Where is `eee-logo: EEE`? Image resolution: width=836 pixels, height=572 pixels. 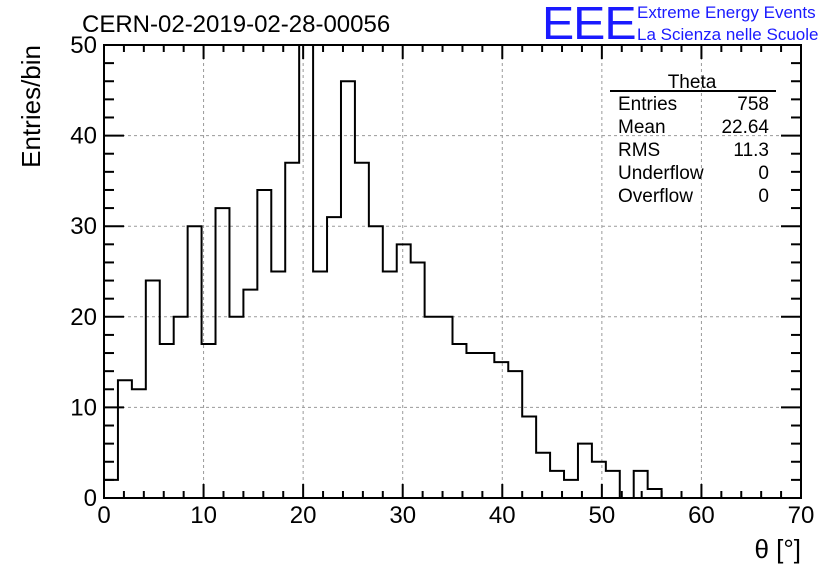
eee-logo: EEE is located at coordinates (589, 24).